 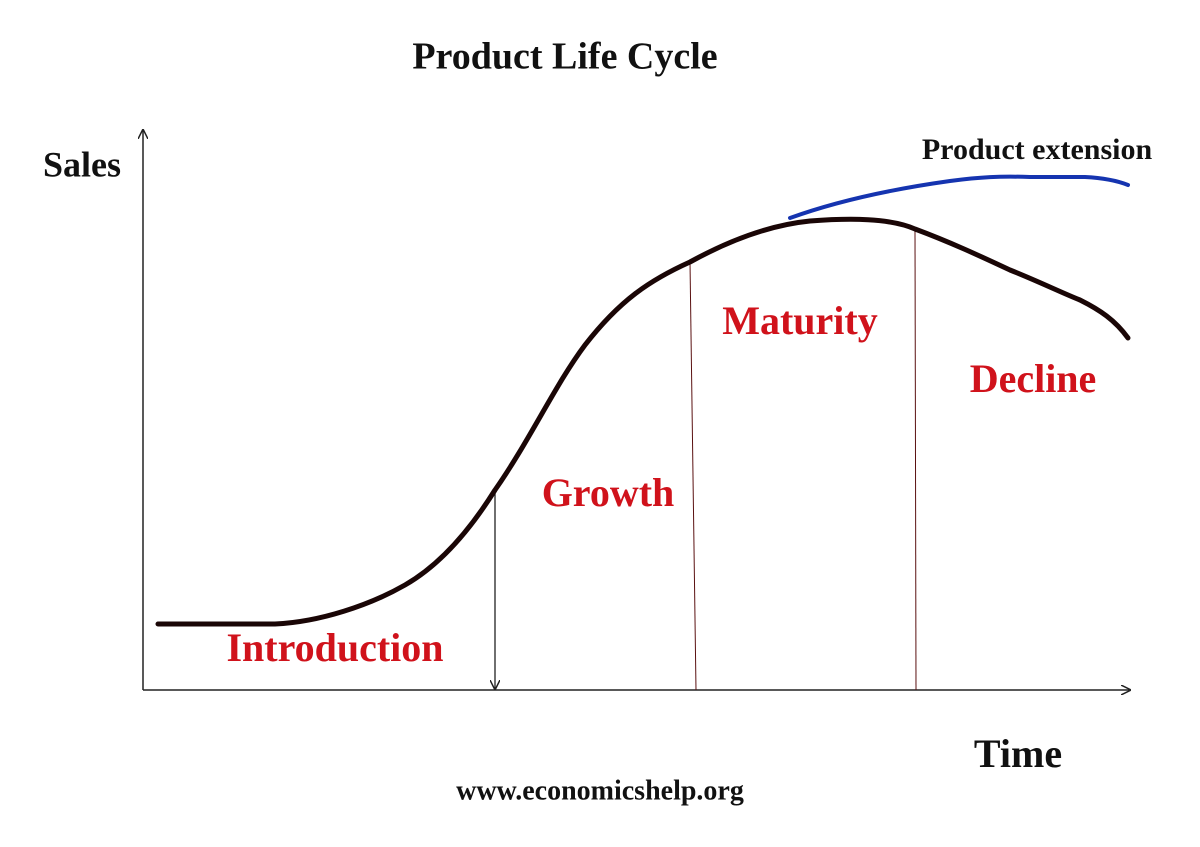 What do you see at coordinates (1033, 378) in the screenshot?
I see `stage-label: Decline` at bounding box center [1033, 378].